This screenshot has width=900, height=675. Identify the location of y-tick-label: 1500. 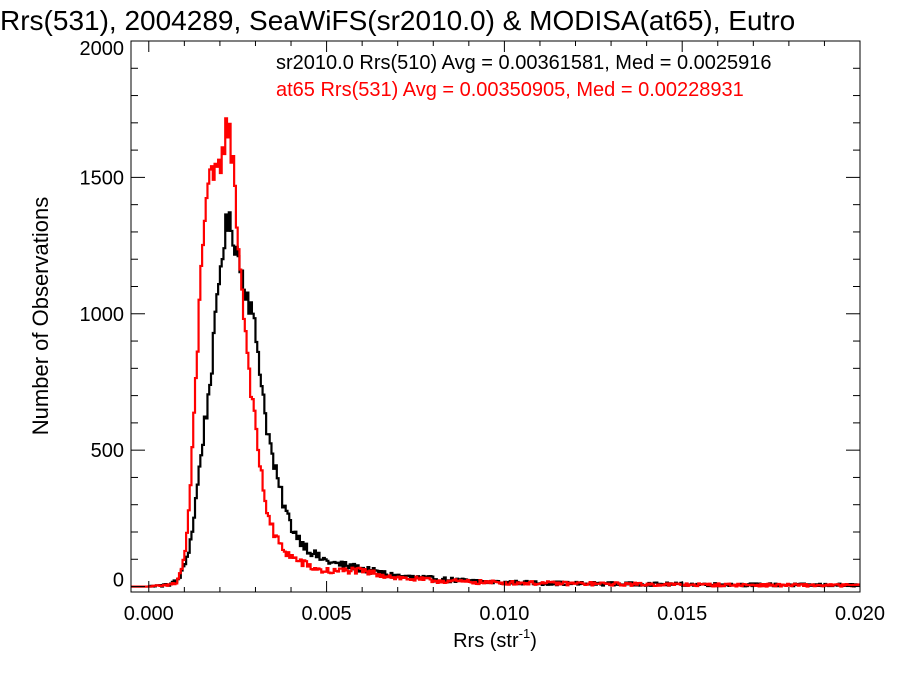
(102, 178).